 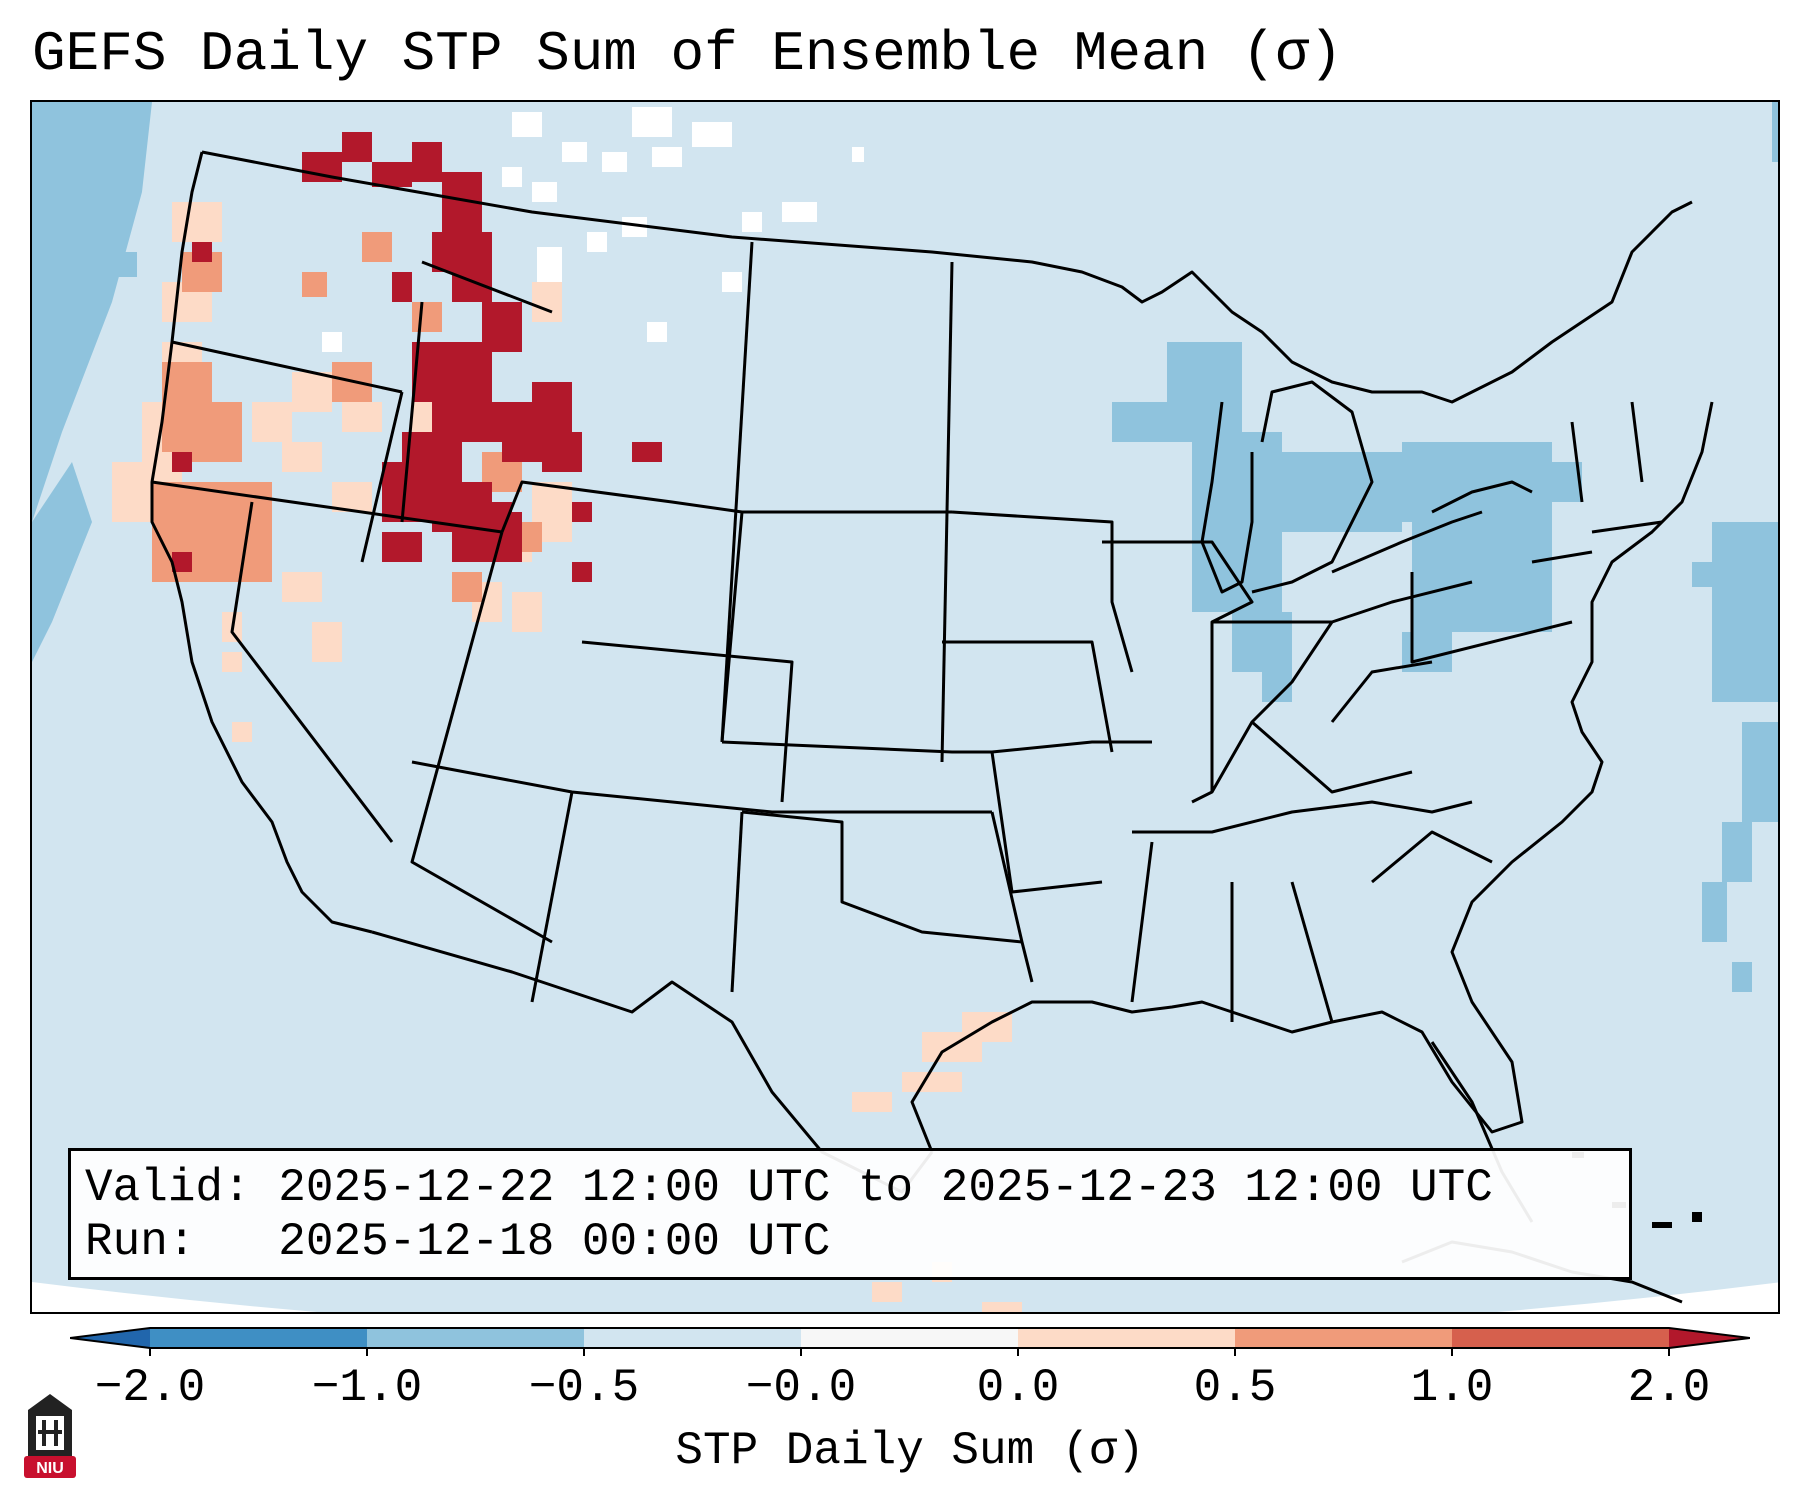 What do you see at coordinates (168, 1188) in the screenshot?
I see `valid-label: Valid:` at bounding box center [168, 1188].